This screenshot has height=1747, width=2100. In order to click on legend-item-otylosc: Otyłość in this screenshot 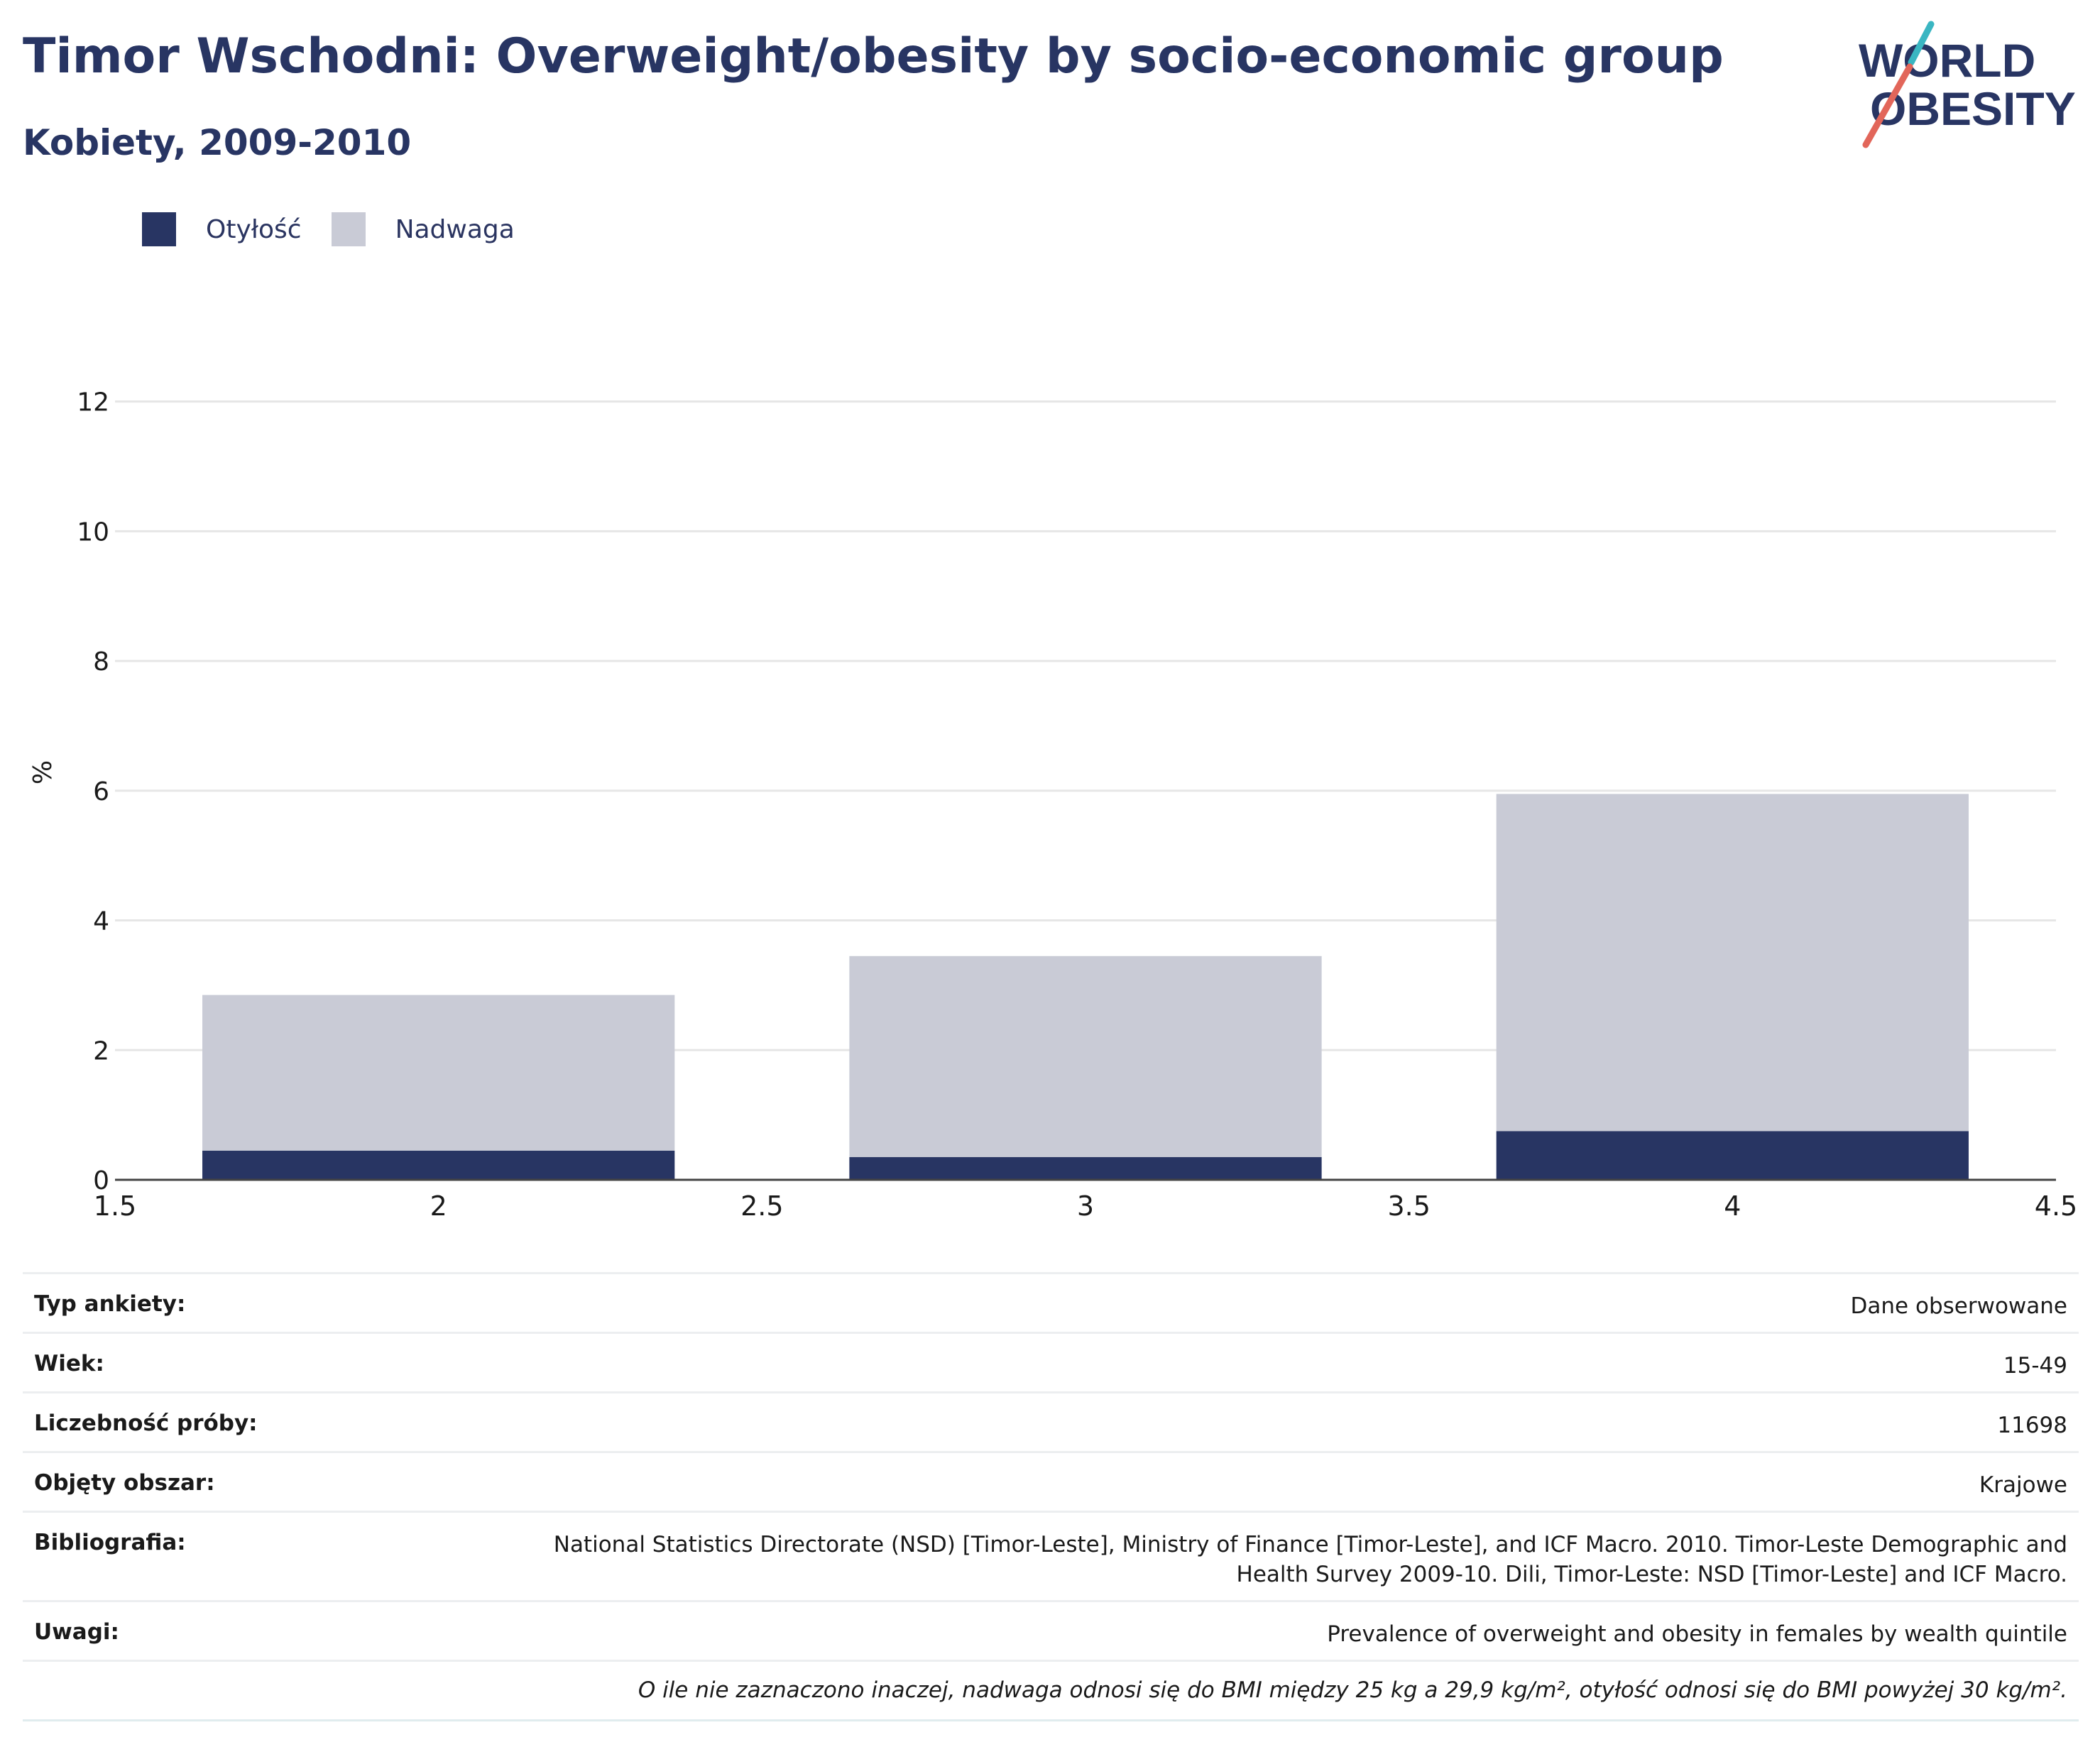, I will do `click(222, 229)`.